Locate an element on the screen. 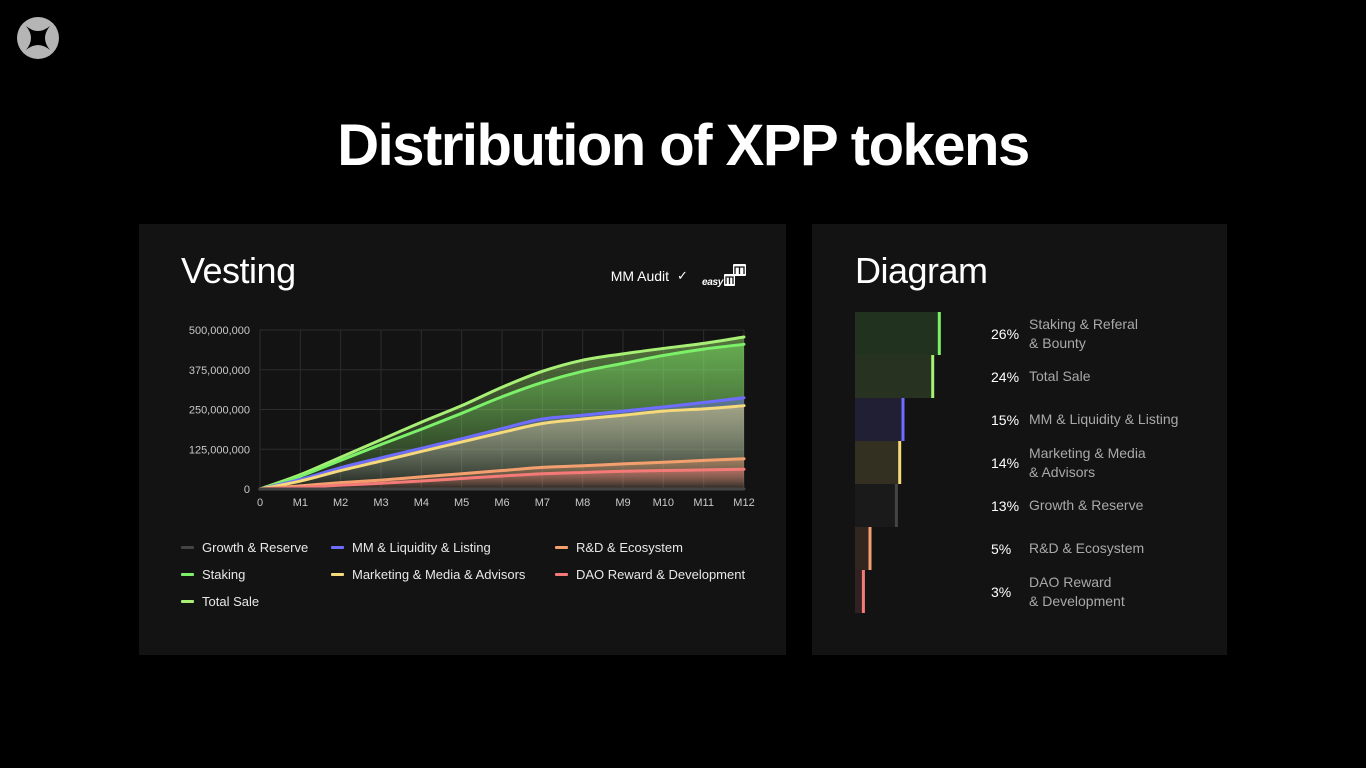 The image size is (1366, 768). distribution-percent: 3% is located at coordinates (1001, 591).